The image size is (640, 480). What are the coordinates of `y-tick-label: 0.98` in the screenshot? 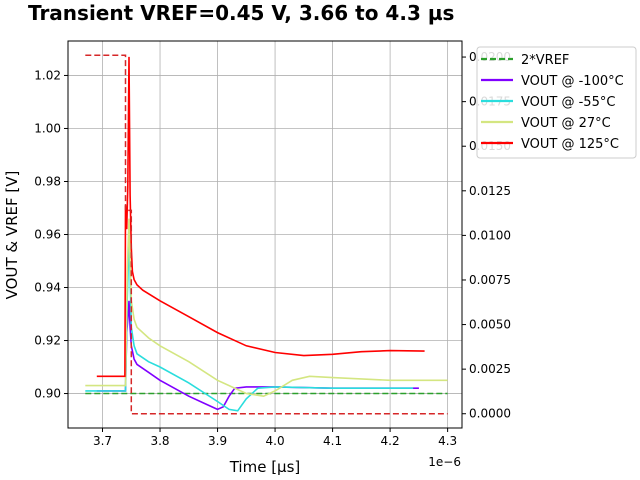 It's located at (47, 181).